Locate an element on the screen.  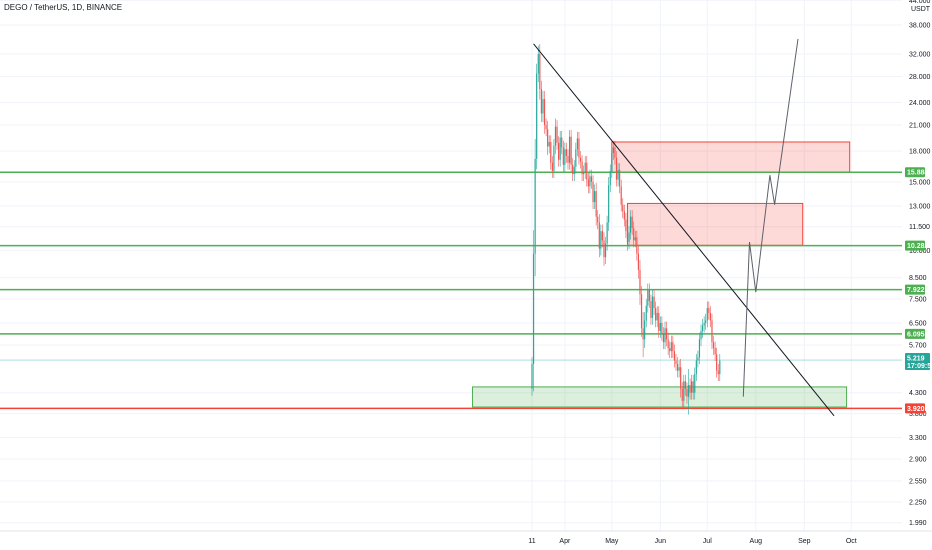
price-tick-label: 38.000 is located at coordinates (920, 26).